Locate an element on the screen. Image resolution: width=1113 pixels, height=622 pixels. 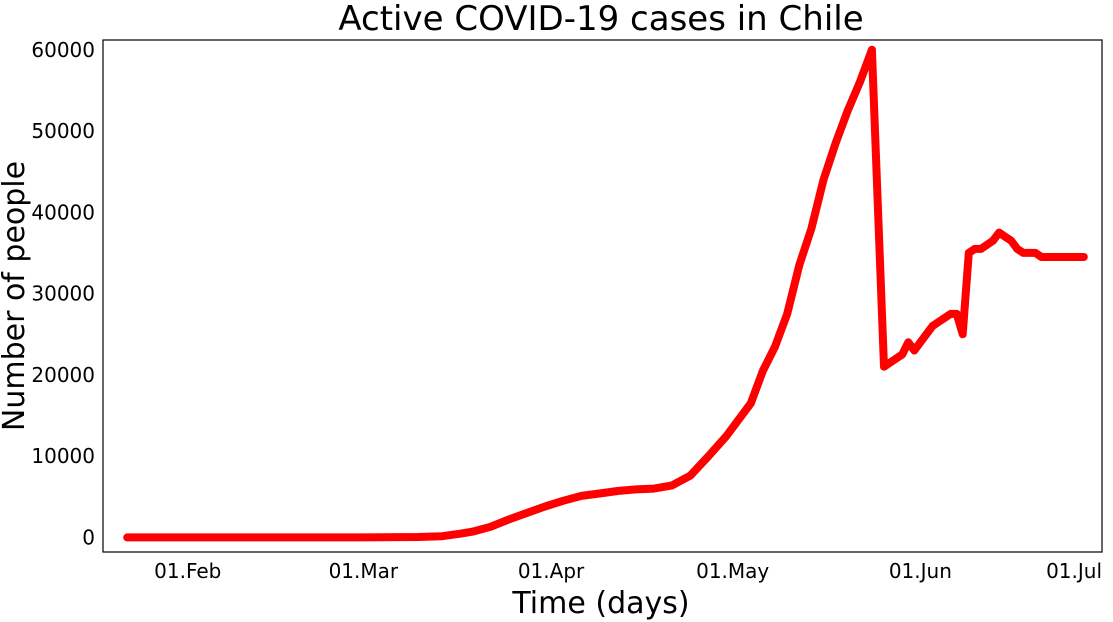
y-axis-label: Number of people is located at coordinates (16, 296).